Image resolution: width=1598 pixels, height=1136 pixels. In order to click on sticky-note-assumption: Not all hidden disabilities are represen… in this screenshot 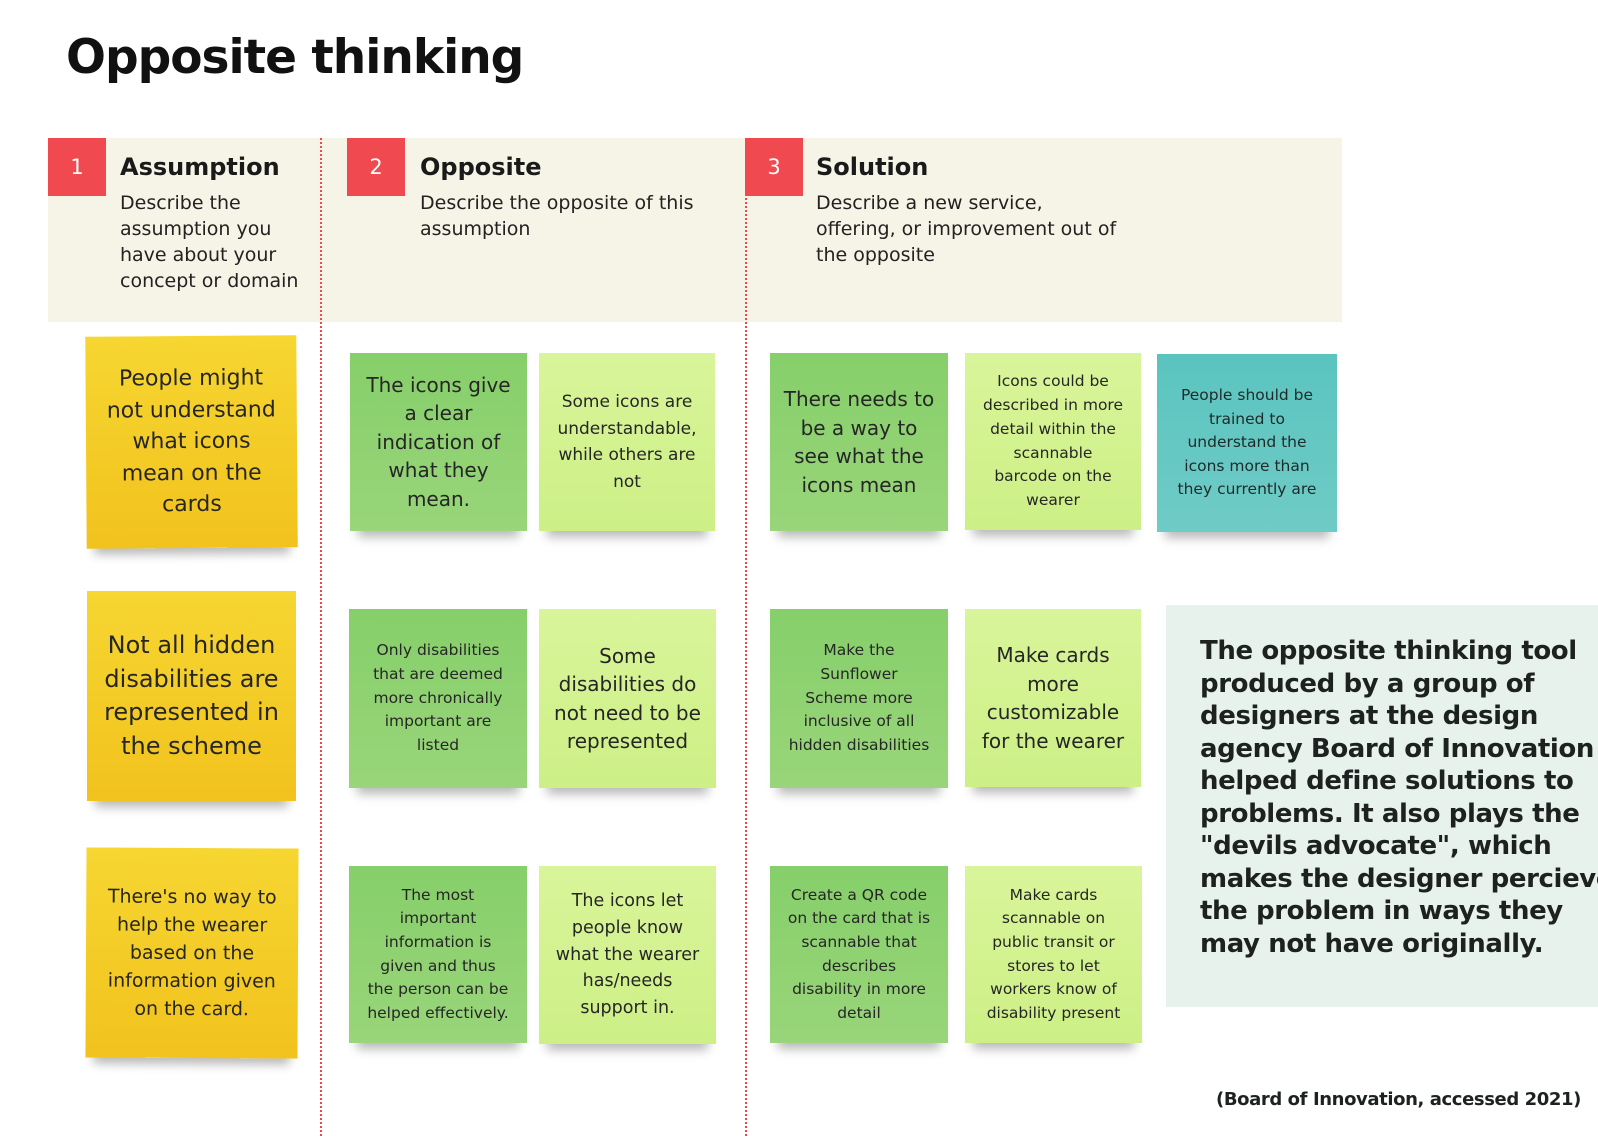, I will do `click(191, 696)`.